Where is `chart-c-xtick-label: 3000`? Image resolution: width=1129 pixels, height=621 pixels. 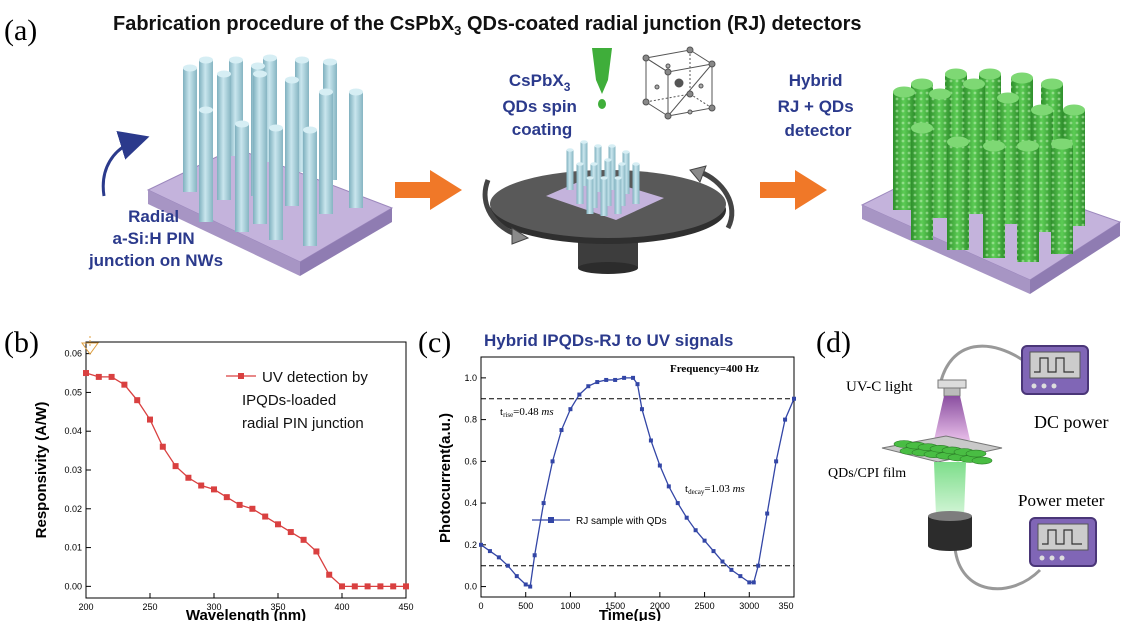 chart-c-xtick-label: 3000 is located at coordinates (749, 606).